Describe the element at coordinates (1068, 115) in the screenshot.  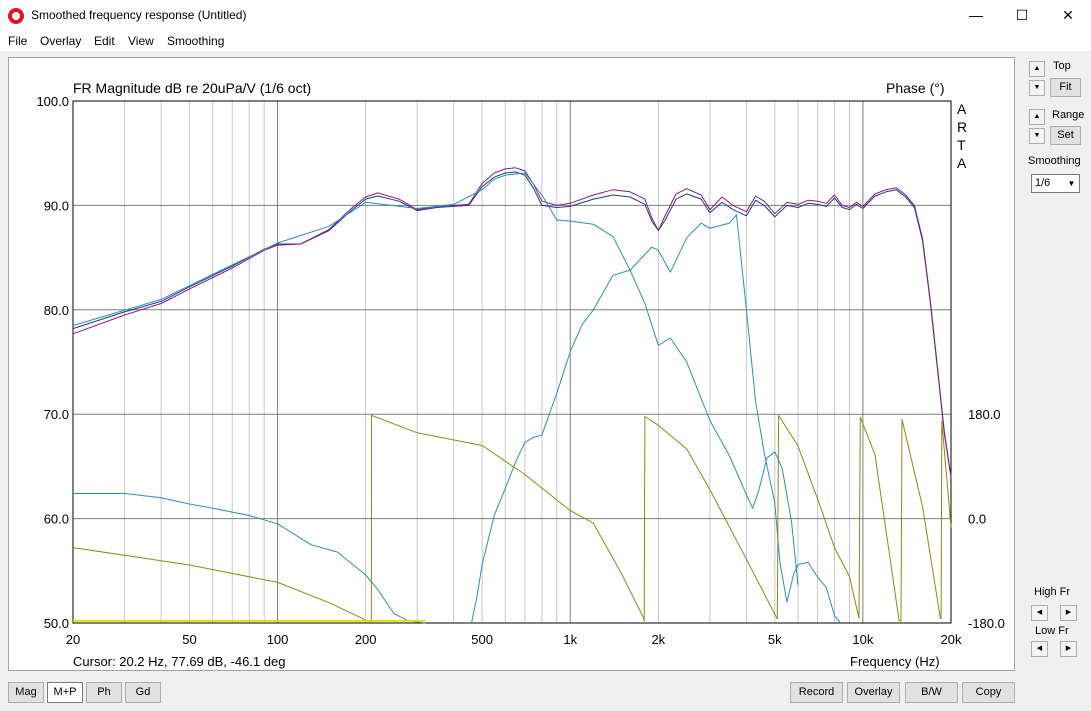
I see `range-label: Range` at that location.